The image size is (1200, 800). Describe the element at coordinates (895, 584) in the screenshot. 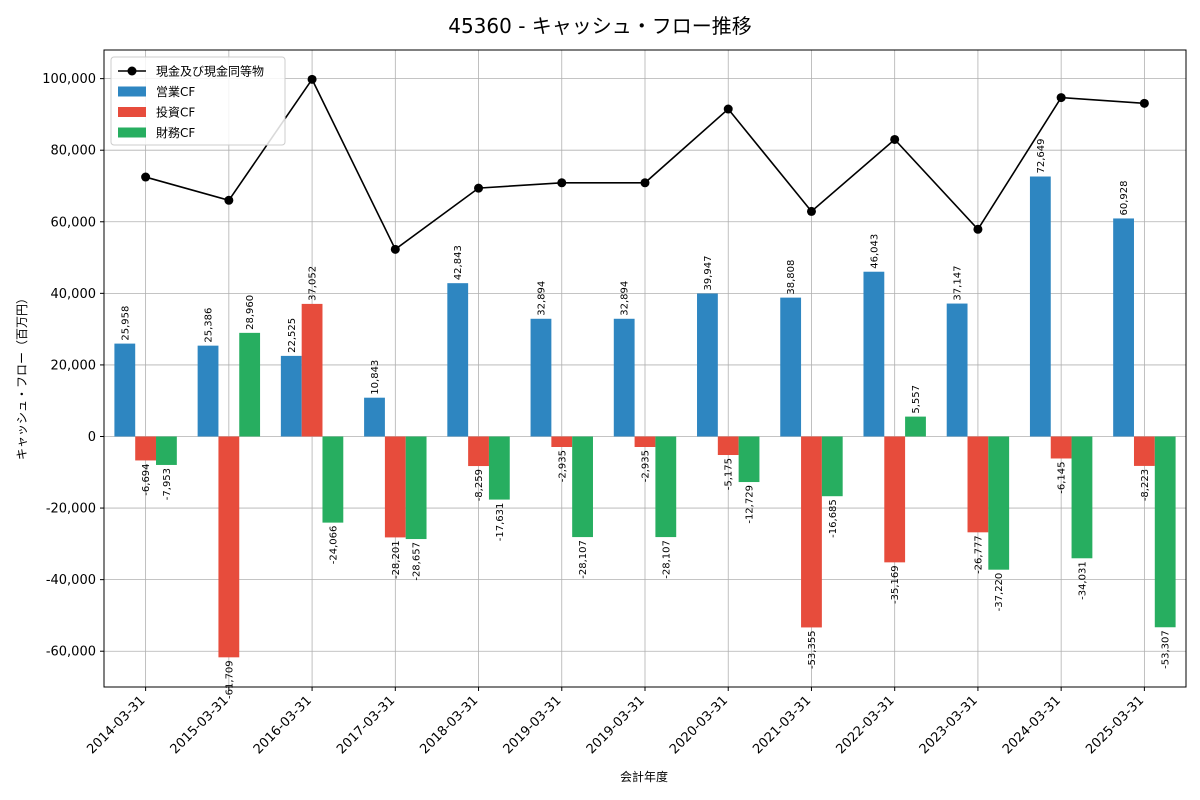

I see `bar-value-label: -35,169` at that location.